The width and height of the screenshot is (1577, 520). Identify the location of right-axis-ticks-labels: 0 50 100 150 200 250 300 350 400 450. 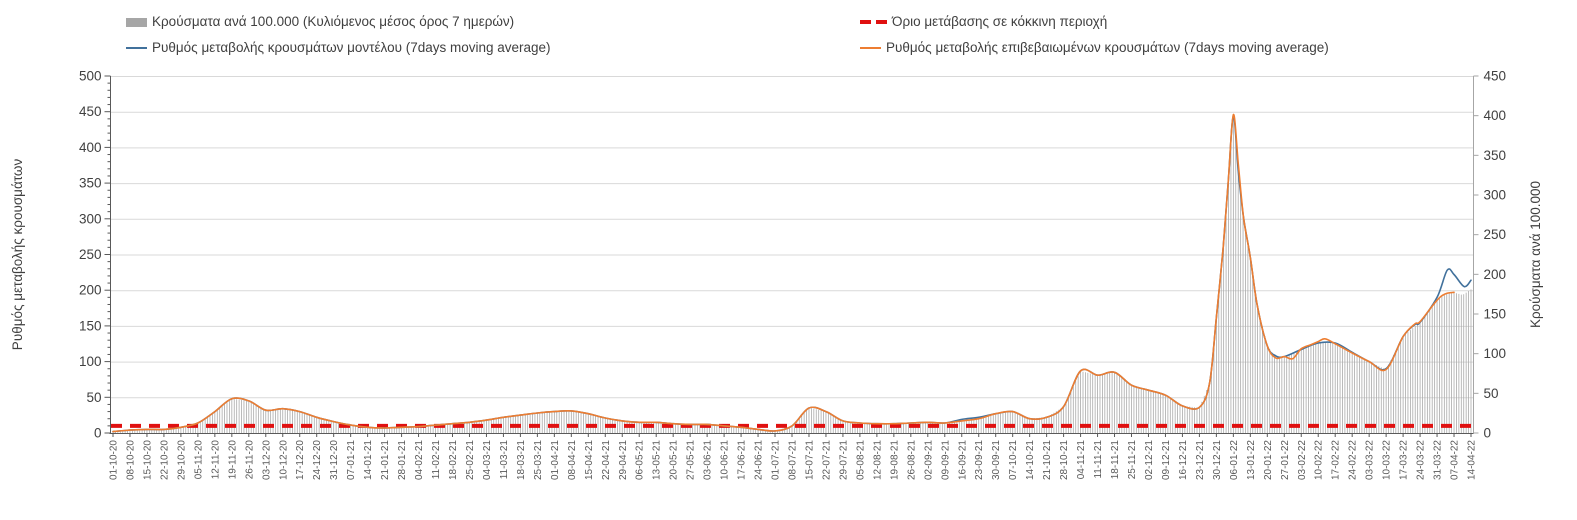
(1490, 255).